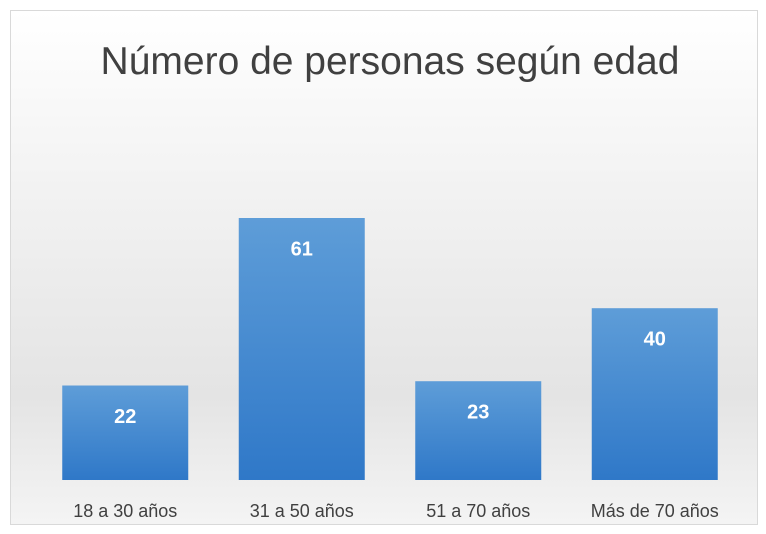  Describe the element at coordinates (655, 511) in the screenshot. I see `x-tick-label: Más de 70 años` at that location.